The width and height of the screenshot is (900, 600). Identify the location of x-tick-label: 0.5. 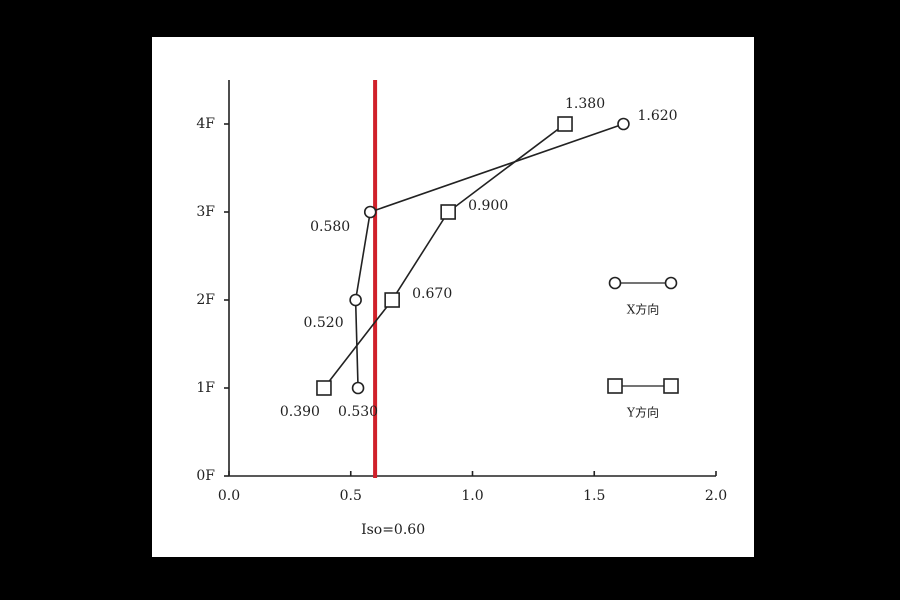
(351, 496).